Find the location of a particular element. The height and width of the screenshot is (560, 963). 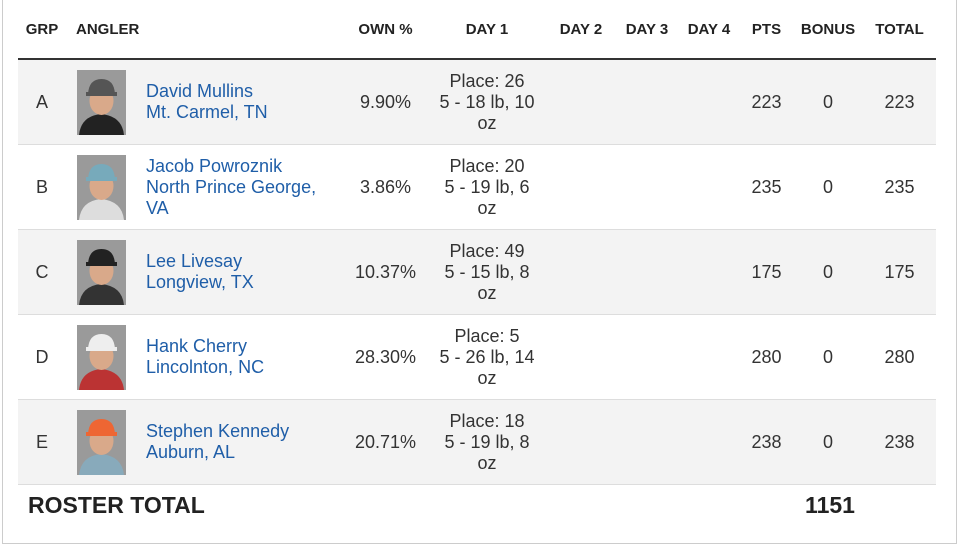

angler: Hank Cherry Lincolnton, NC is located at coordinates (204, 357).